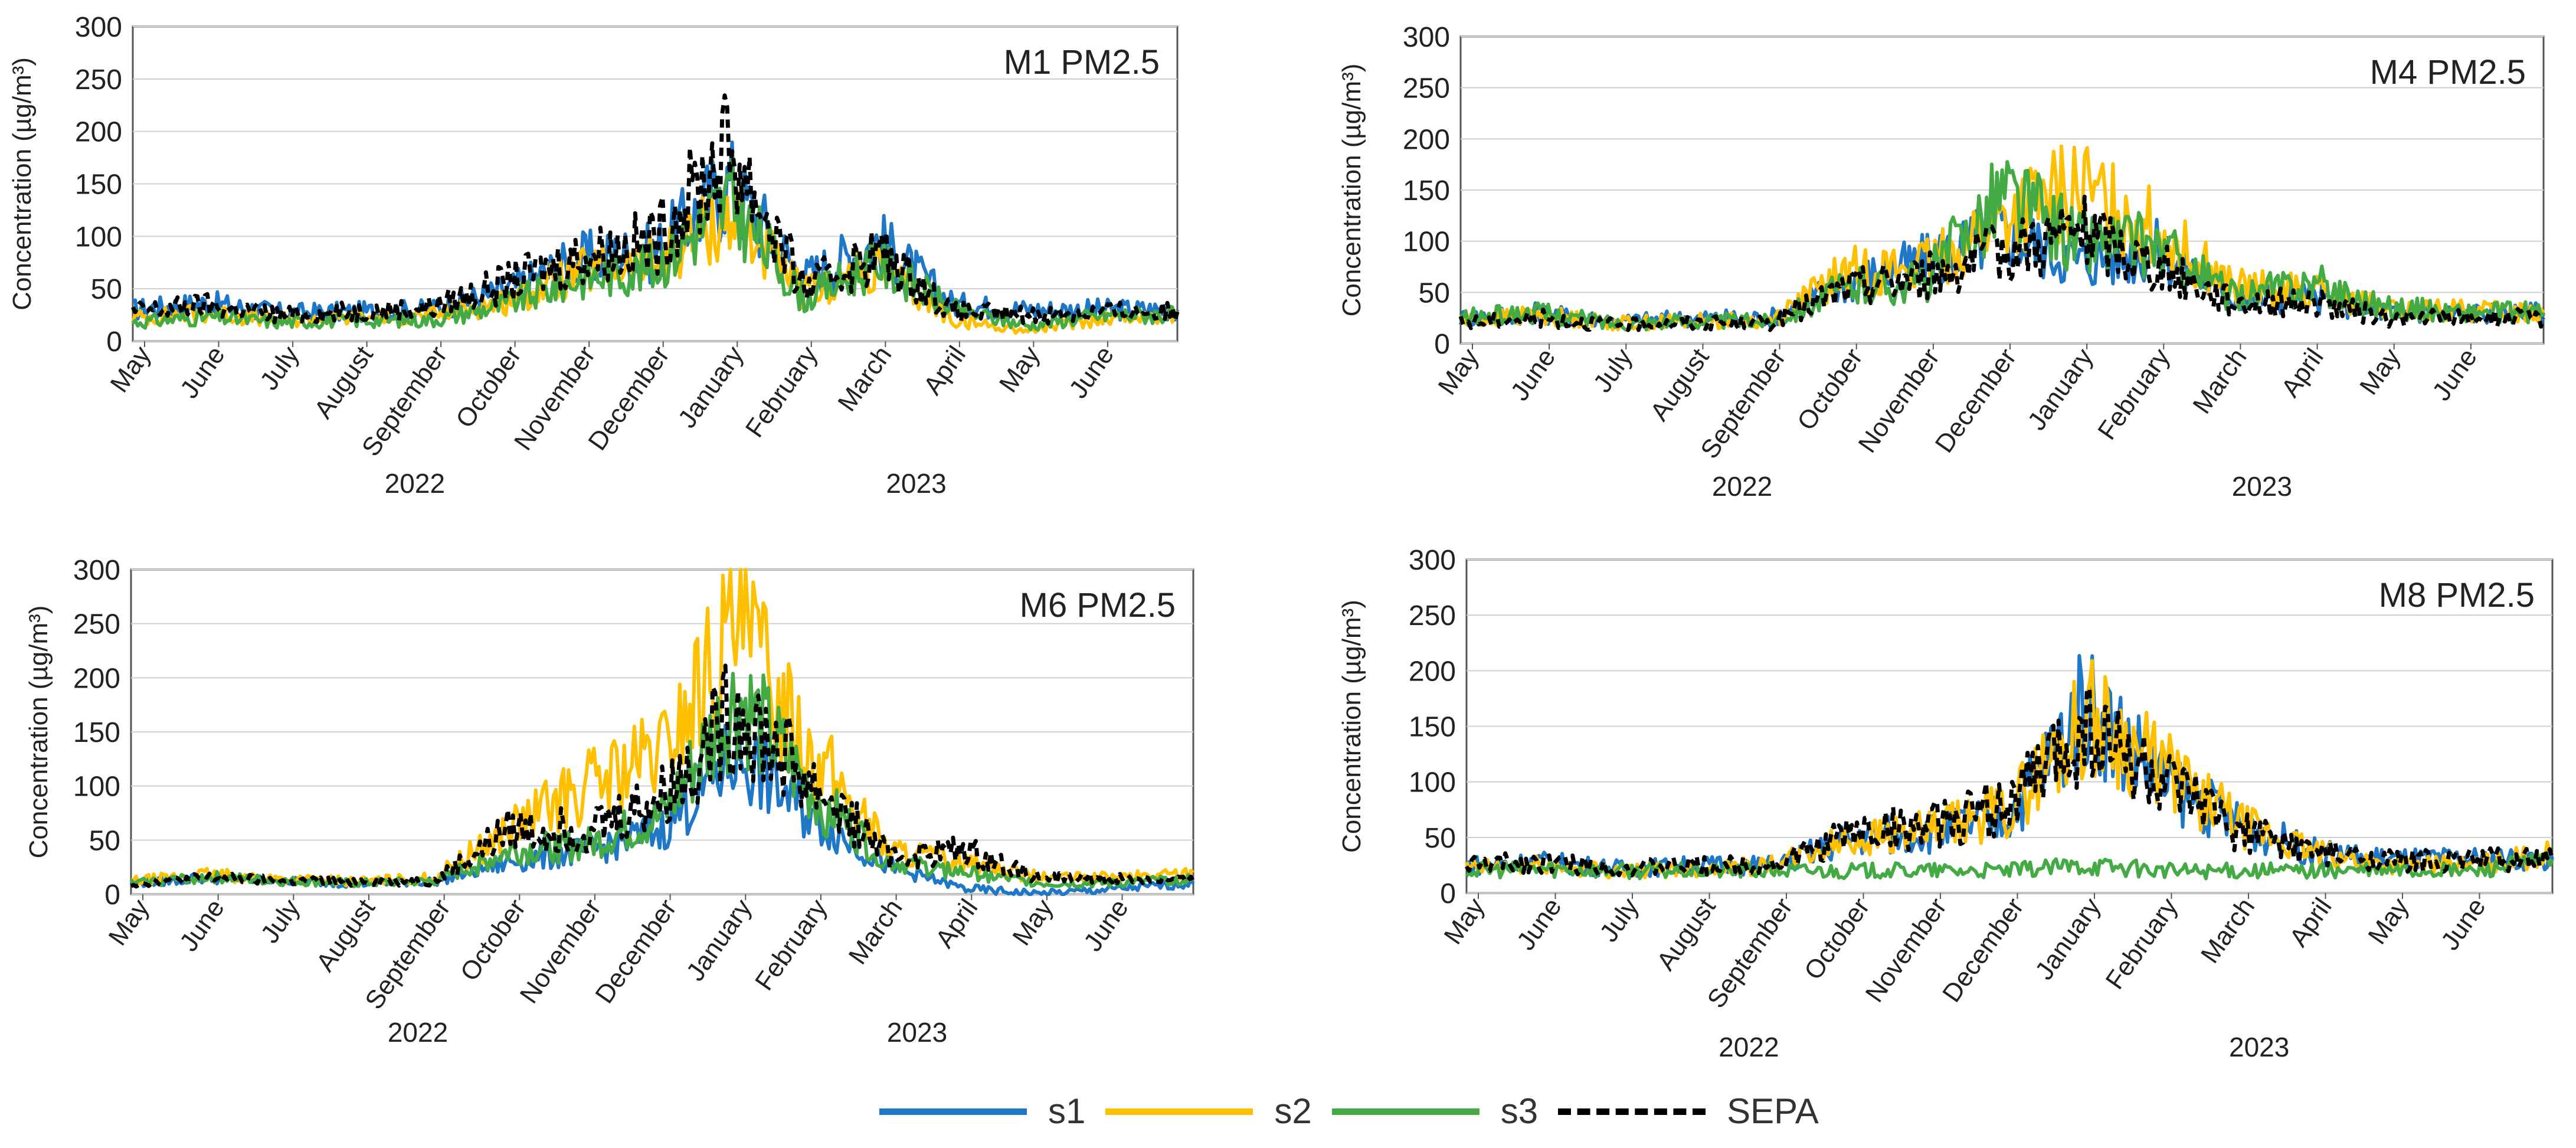 This screenshot has height=1148, width=2576. What do you see at coordinates (1098, 605) in the screenshot?
I see `panel-label: M6 PM2.5` at bounding box center [1098, 605].